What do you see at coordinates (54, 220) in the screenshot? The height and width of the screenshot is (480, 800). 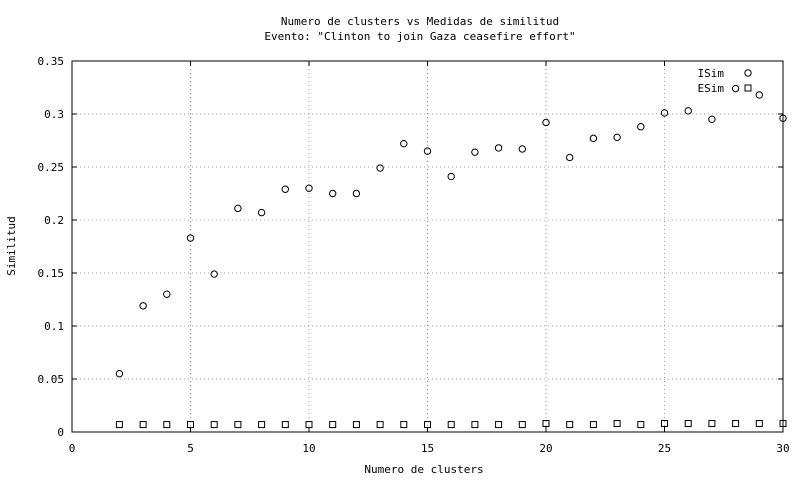 I see `y-tick-label: 0.2` at bounding box center [54, 220].